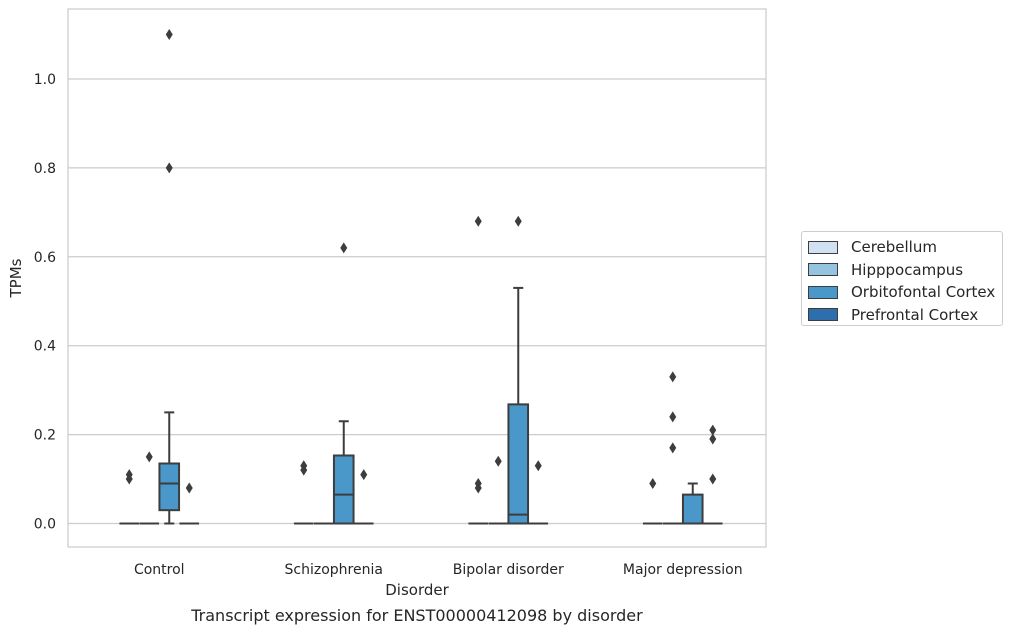 The width and height of the screenshot is (1014, 634). I want to click on y-tick-label: 0.4, so click(45, 347).